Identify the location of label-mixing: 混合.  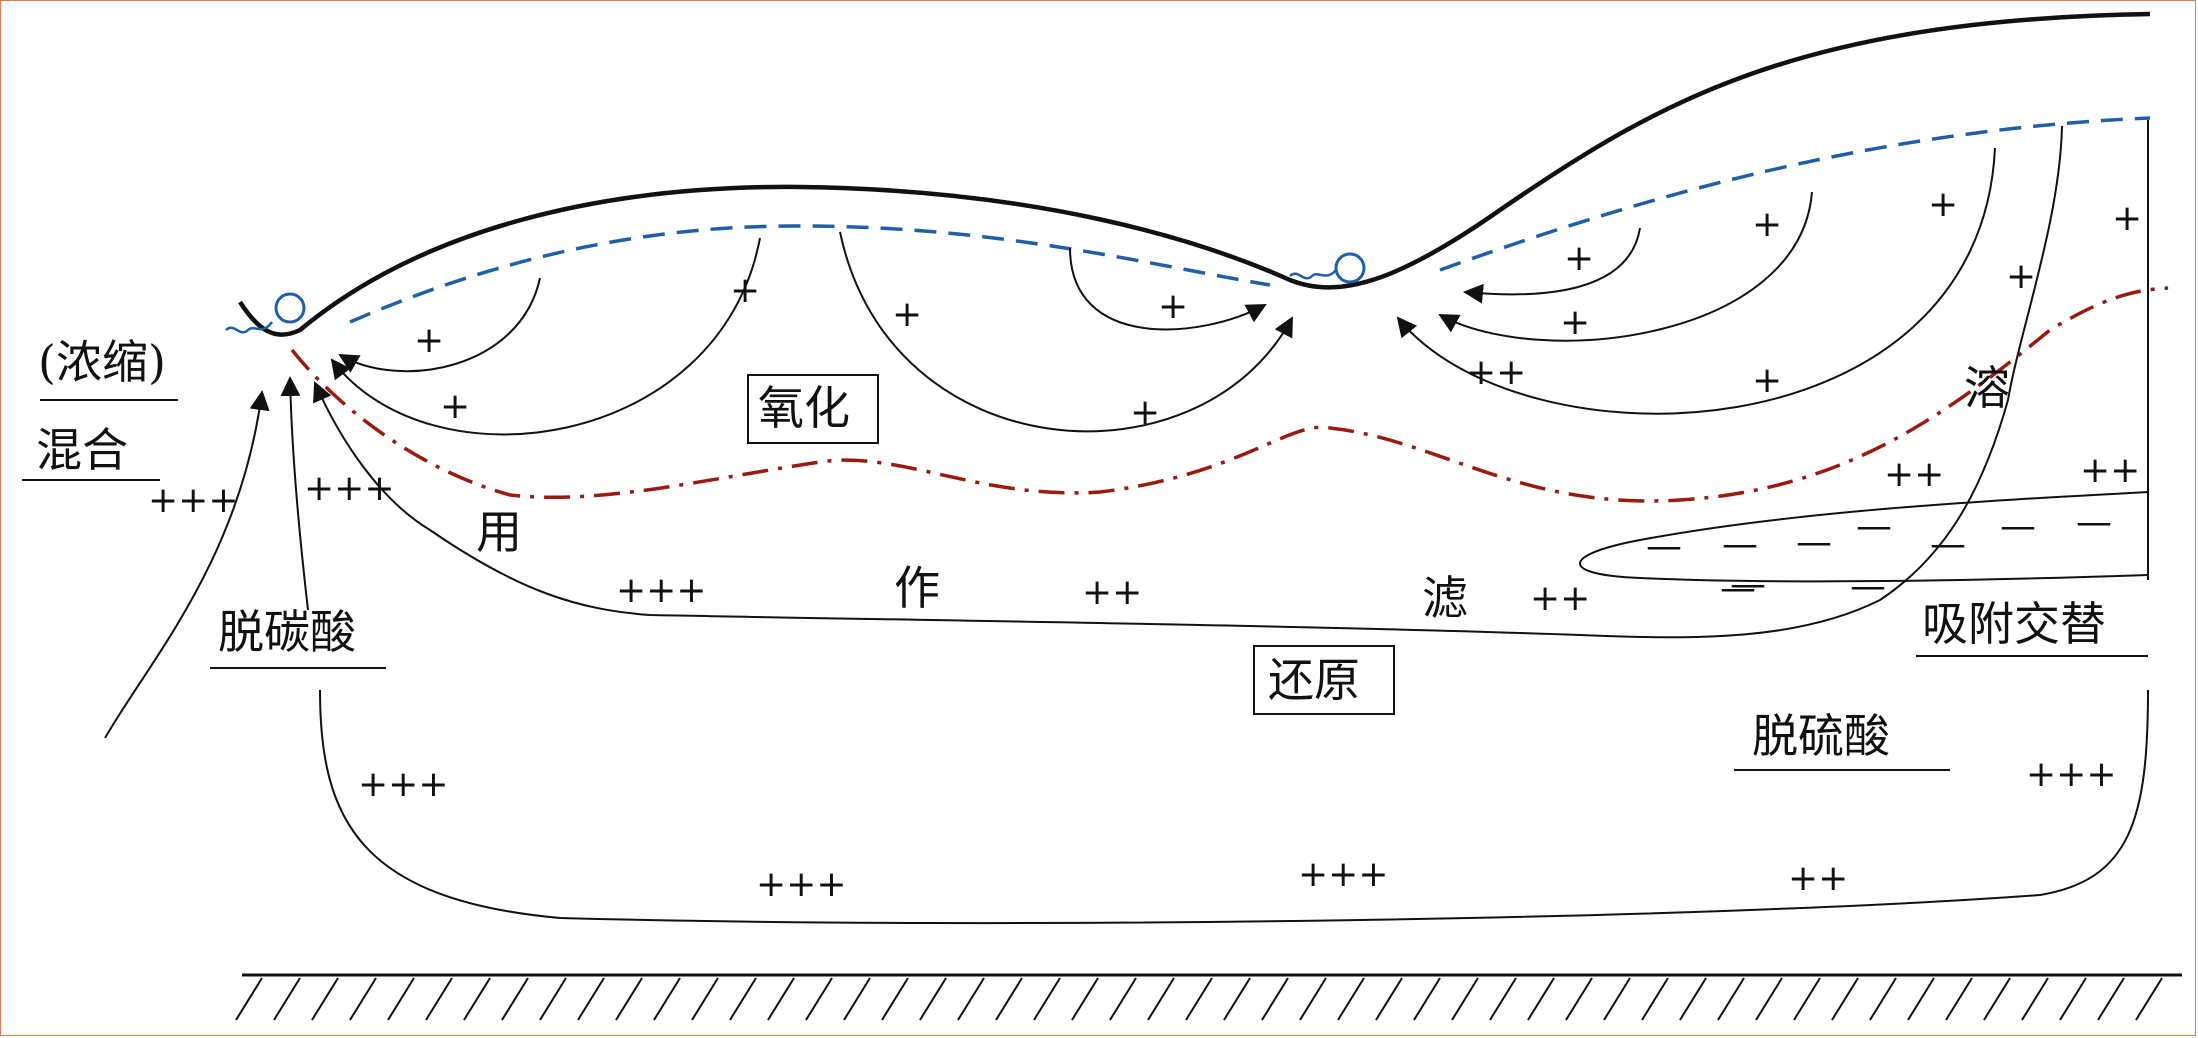
(82, 450).